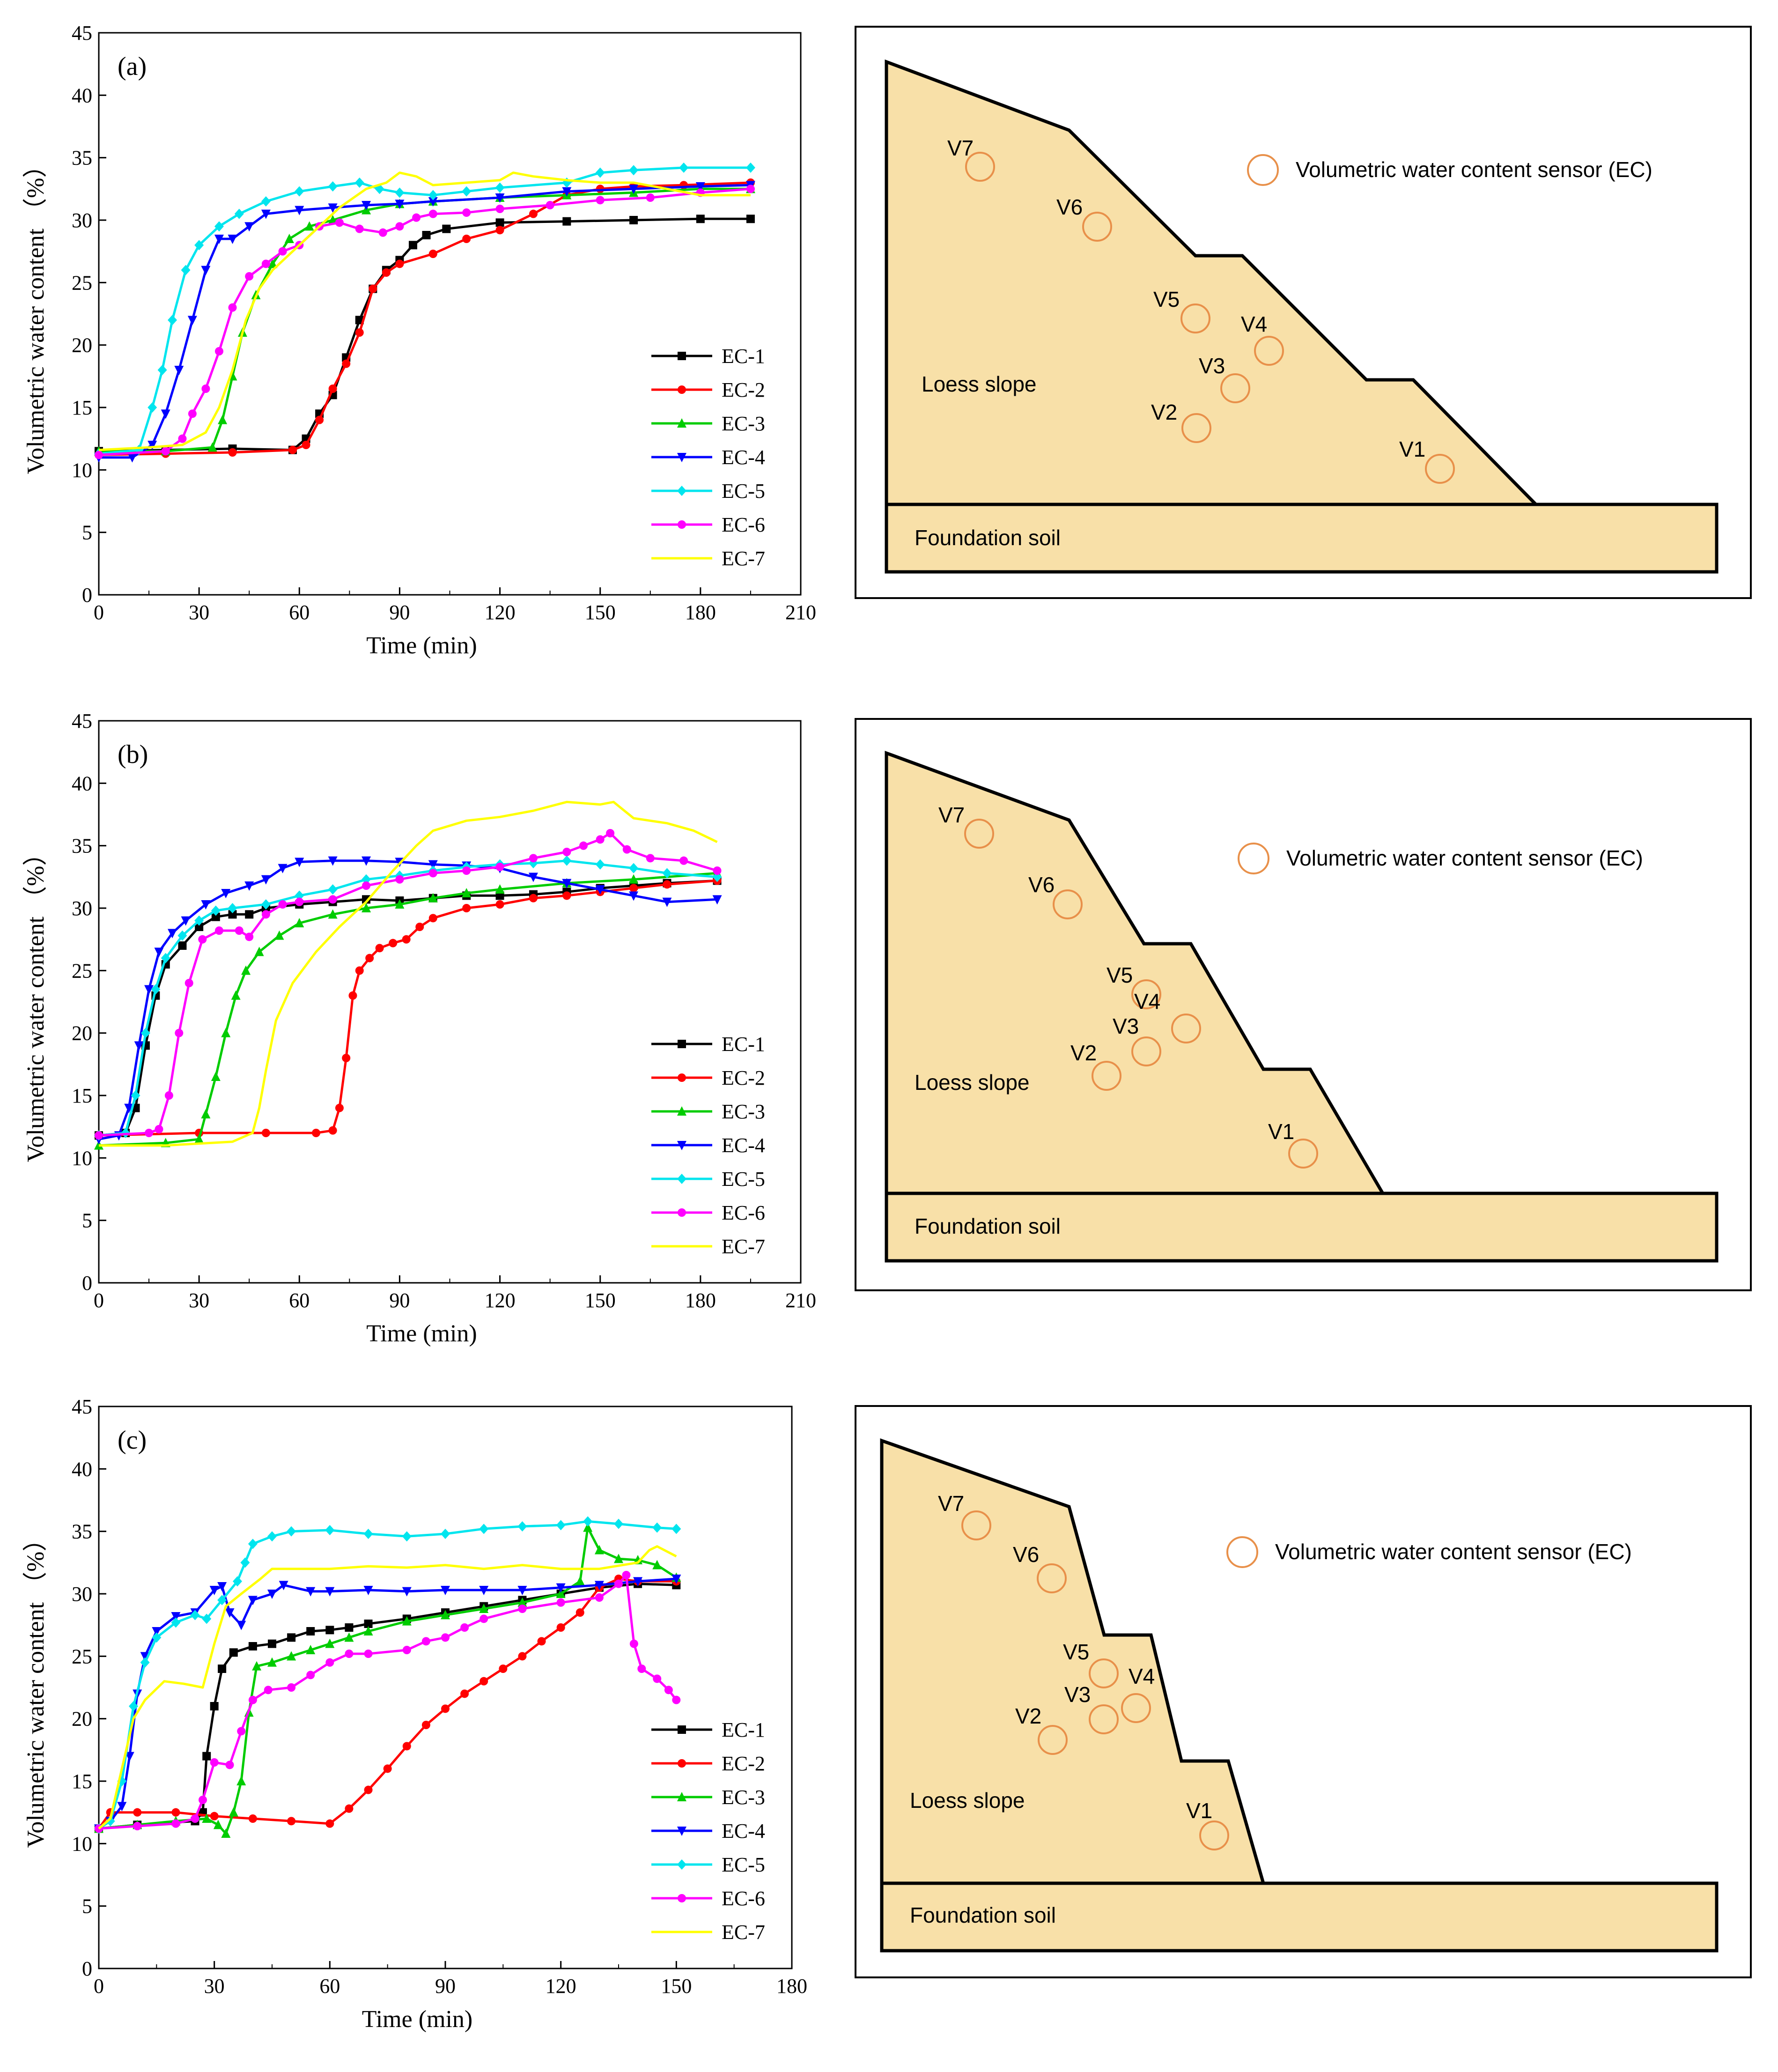  I want to click on x-tick-label: 30, so click(199, 612).